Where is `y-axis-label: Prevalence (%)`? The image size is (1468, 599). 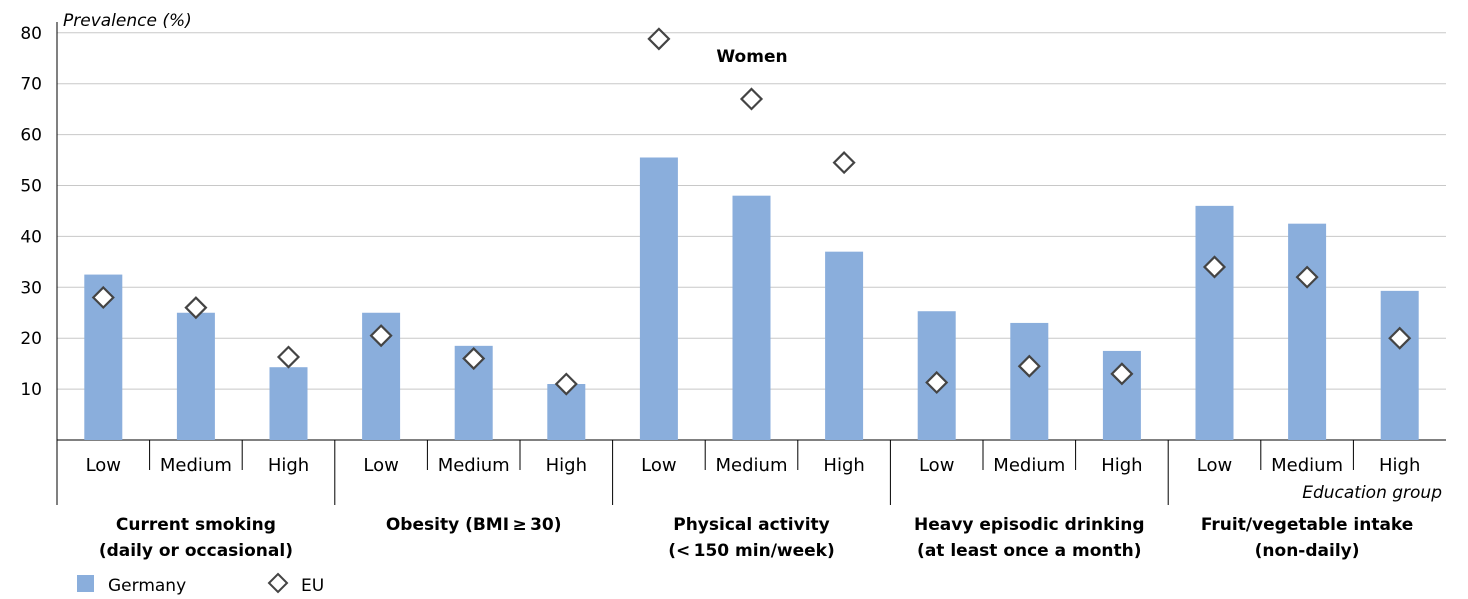
y-axis-label: Prevalence (%) is located at coordinates (127, 21).